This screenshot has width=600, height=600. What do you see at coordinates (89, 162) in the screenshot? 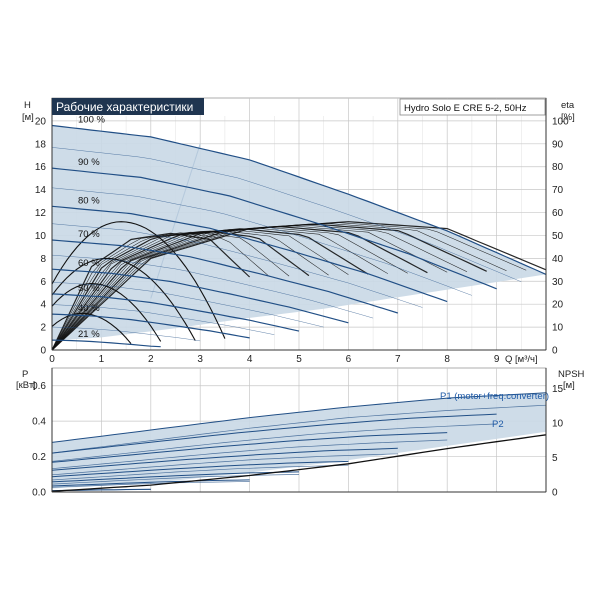
I see `speed-label: 90 %` at bounding box center [89, 162].